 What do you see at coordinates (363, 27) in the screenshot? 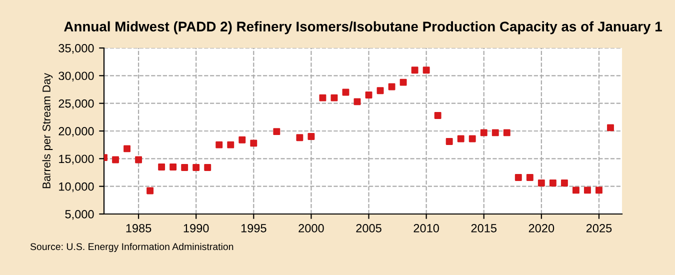
I see `chart-title: Annual Midwest (PADD 2) Refinery Isomers/Isobutane Production Capacity as of January 1` at bounding box center [363, 27].